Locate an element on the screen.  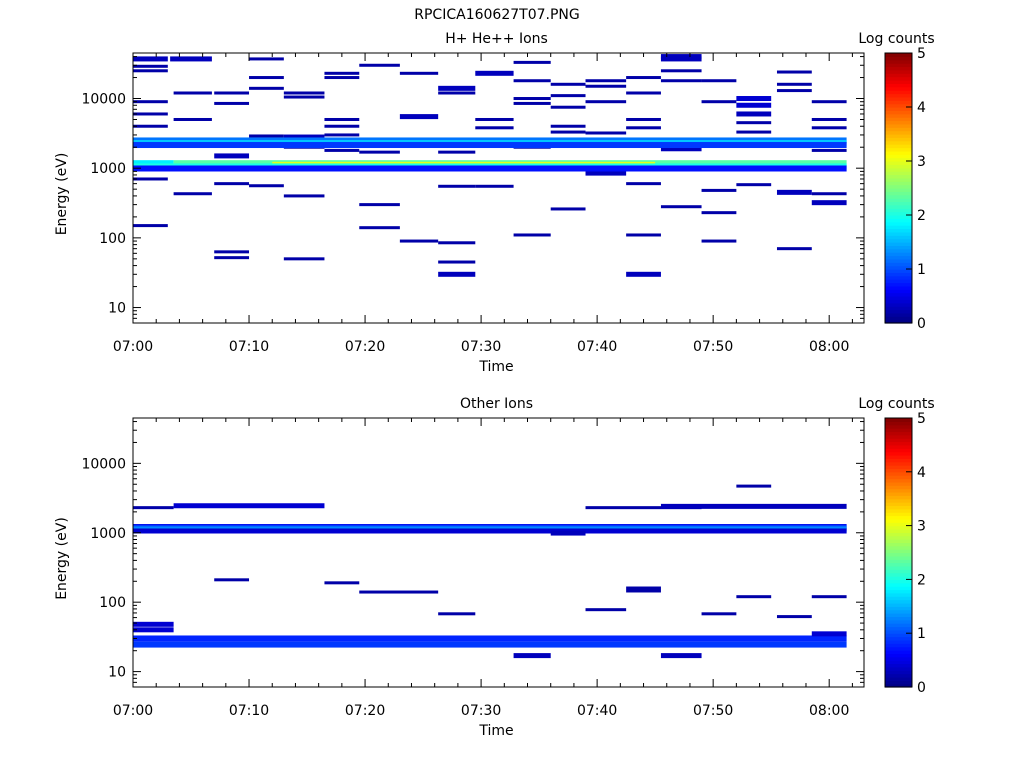
x-tick-label: 07:40 is located at coordinates (597, 711).